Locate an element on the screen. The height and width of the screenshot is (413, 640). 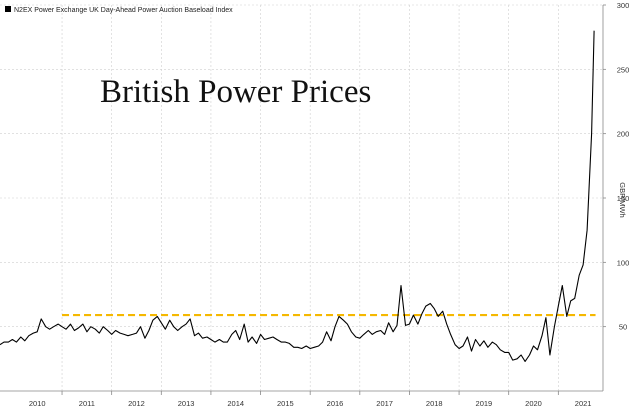
x-tick-label: 2015 is located at coordinates (285, 403).